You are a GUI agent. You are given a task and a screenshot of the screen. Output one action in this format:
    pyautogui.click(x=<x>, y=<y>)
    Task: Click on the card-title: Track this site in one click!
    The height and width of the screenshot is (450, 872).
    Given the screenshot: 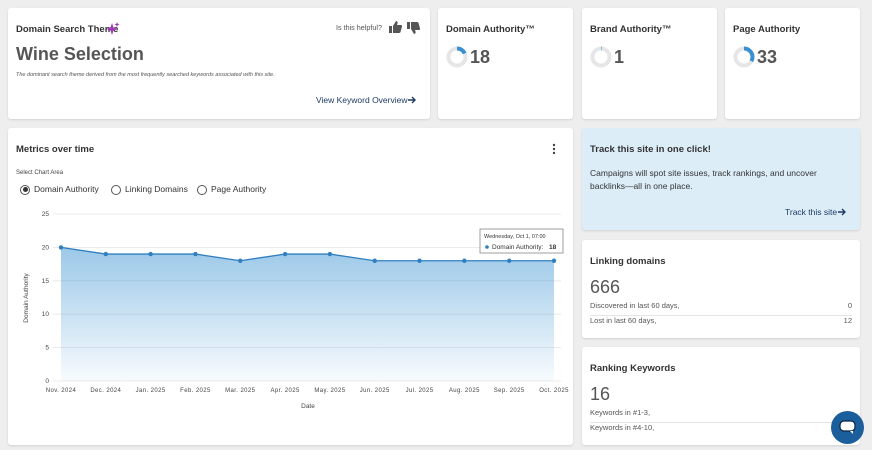 What is the action you would take?
    pyautogui.click(x=650, y=149)
    